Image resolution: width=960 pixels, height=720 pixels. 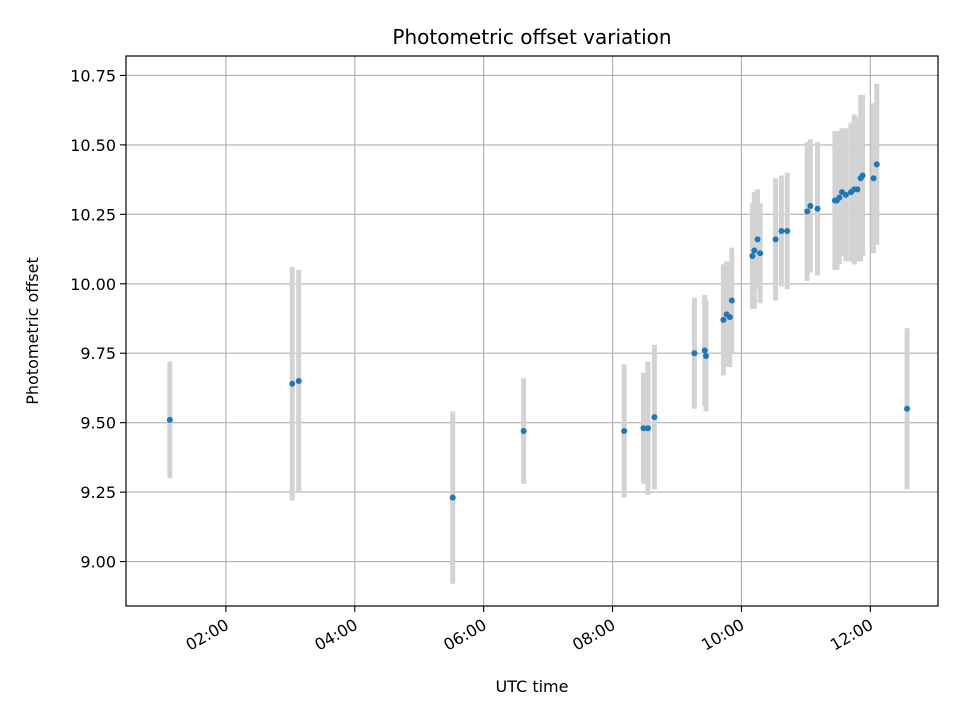 I want to click on y-tick-label: 9.75, so click(x=98, y=353).